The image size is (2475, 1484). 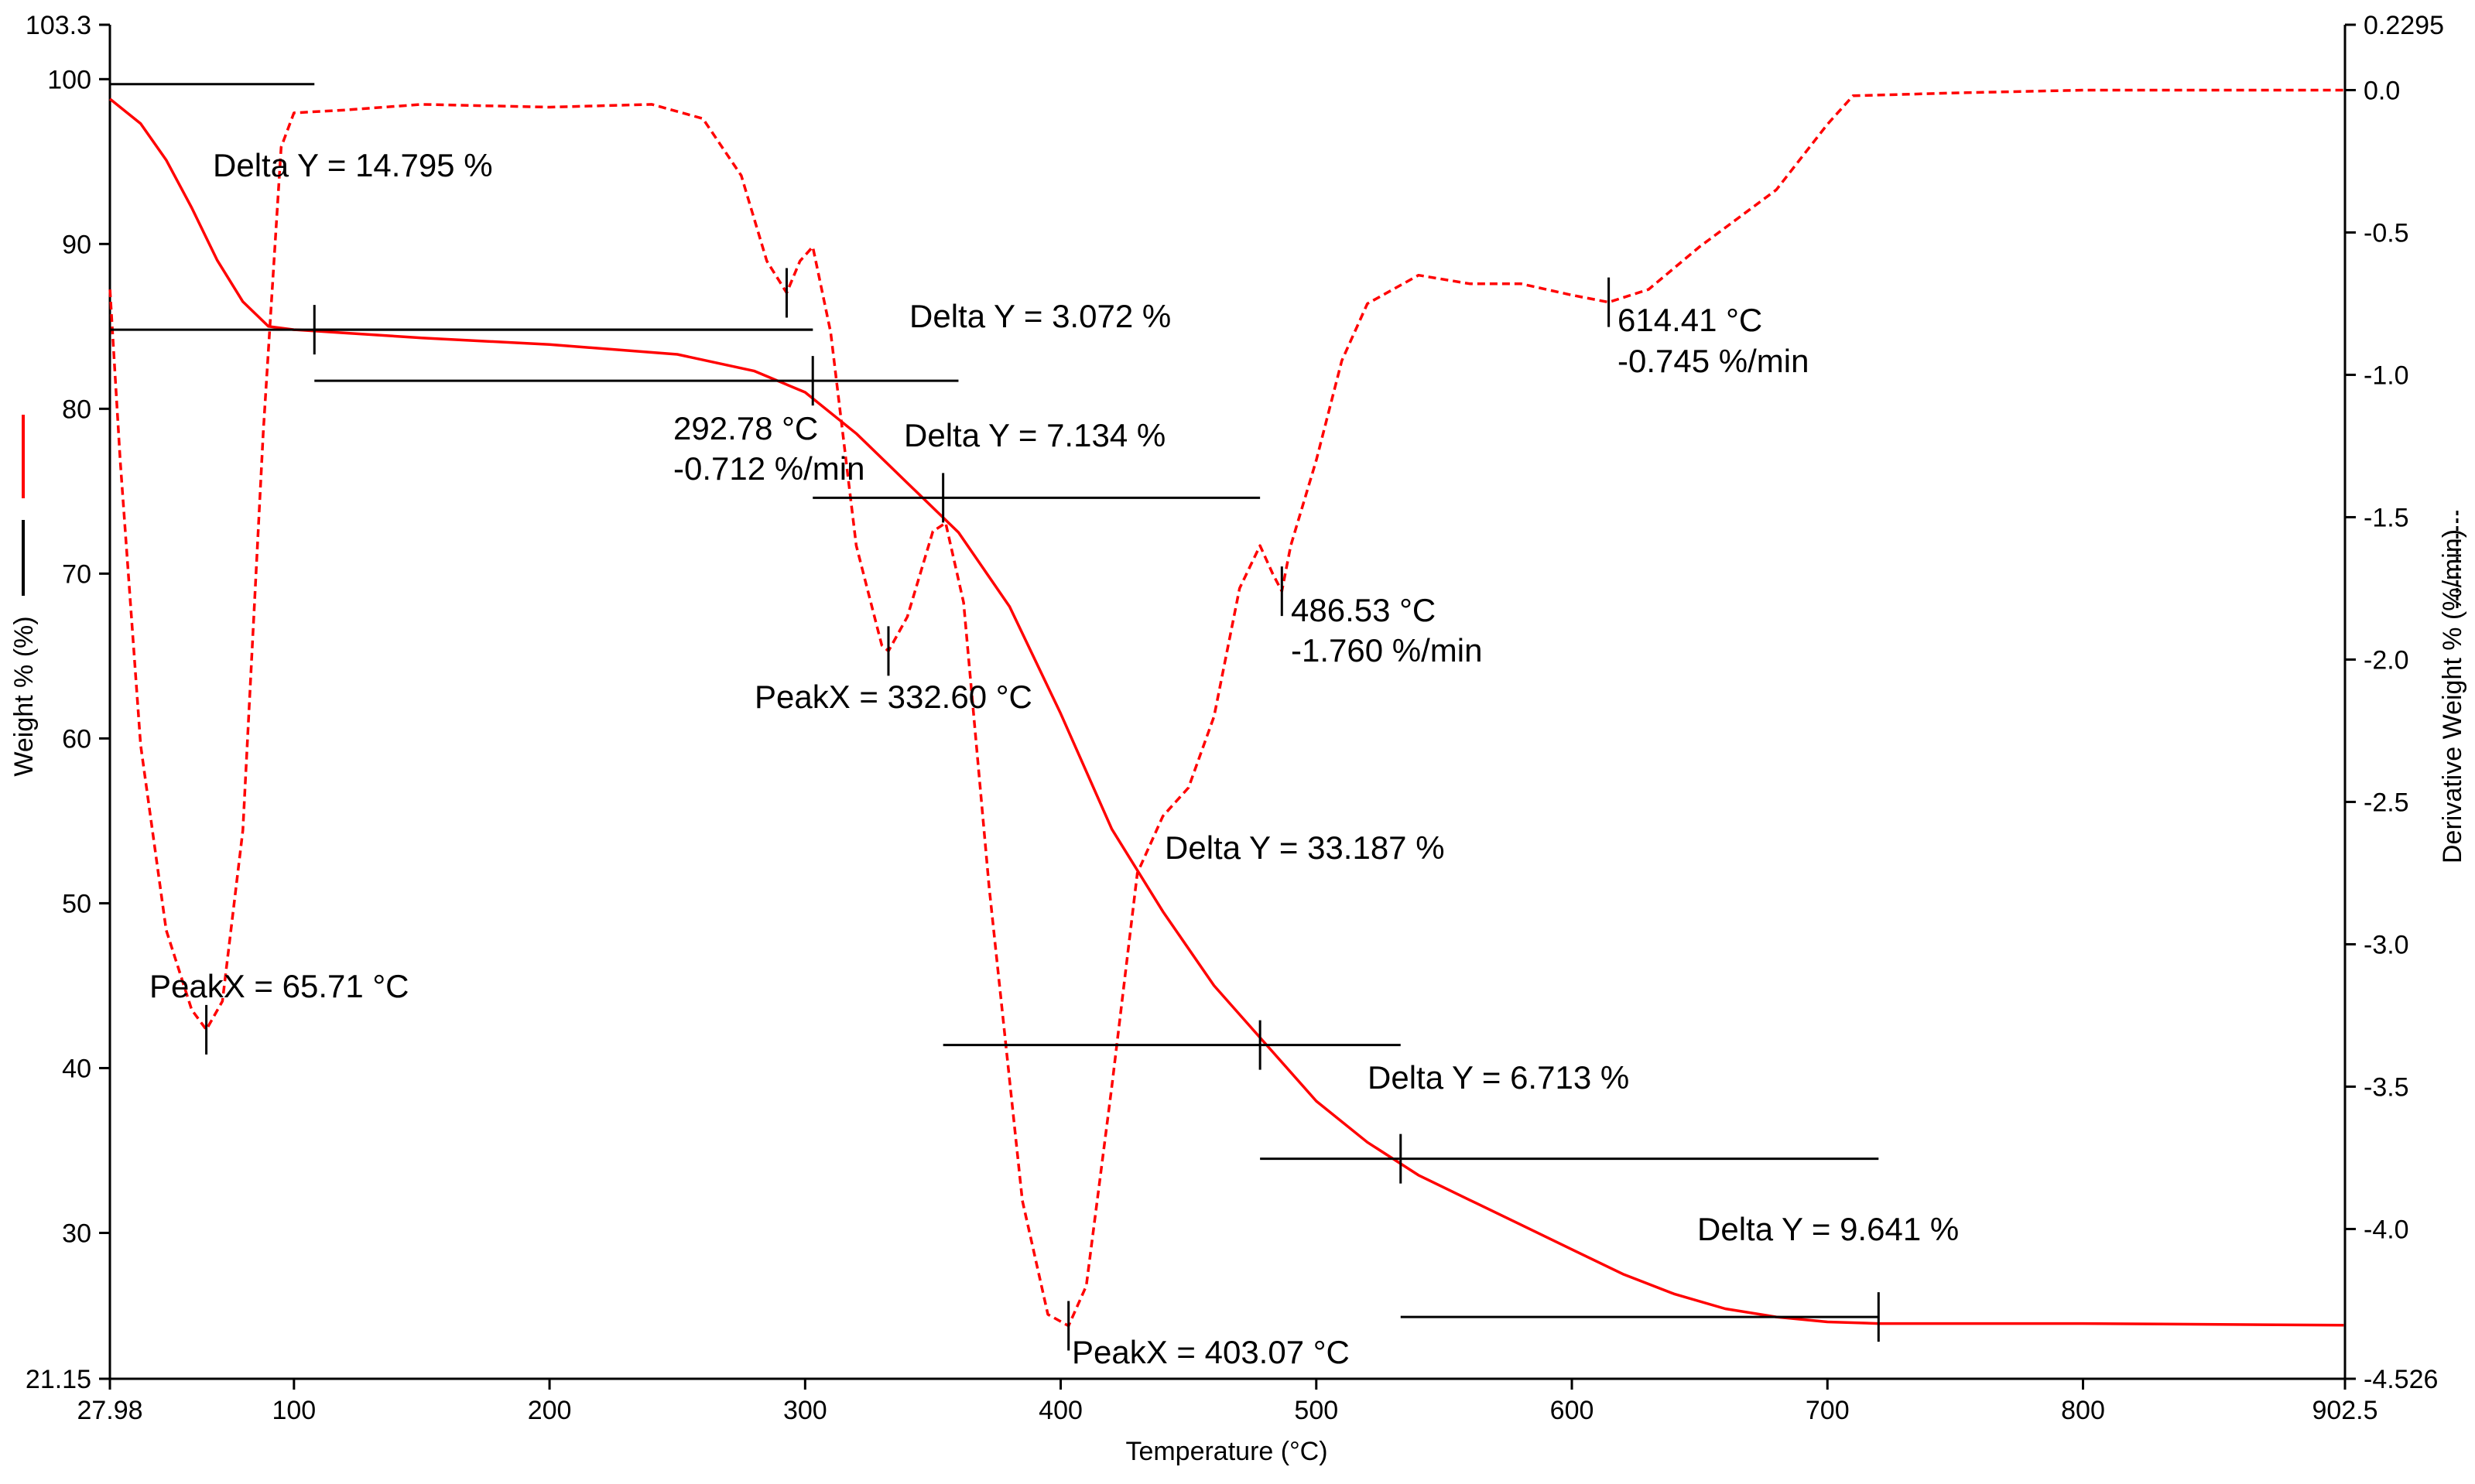 I want to click on x-tick-label: 200, so click(x=550, y=1411).